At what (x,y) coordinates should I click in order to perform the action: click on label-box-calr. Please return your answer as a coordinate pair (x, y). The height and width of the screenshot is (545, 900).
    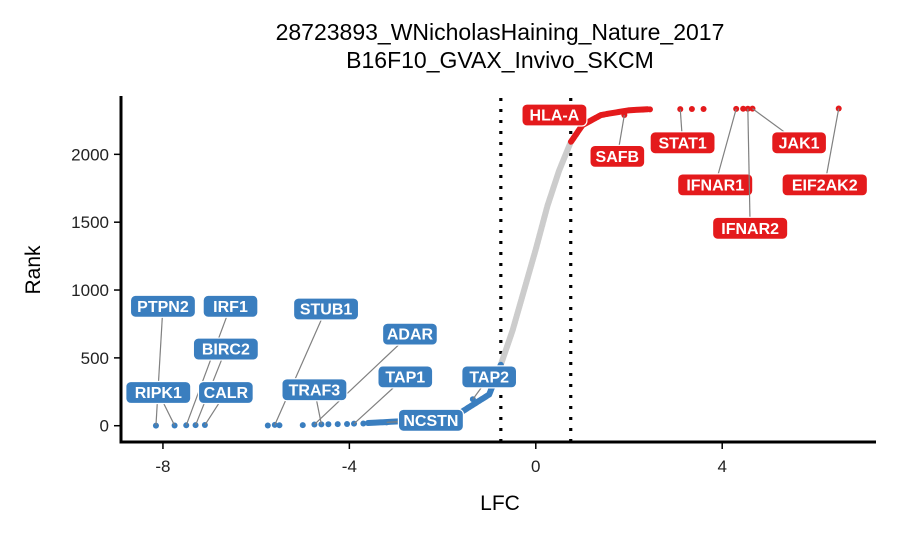
    Looking at the image, I should click on (225, 392).